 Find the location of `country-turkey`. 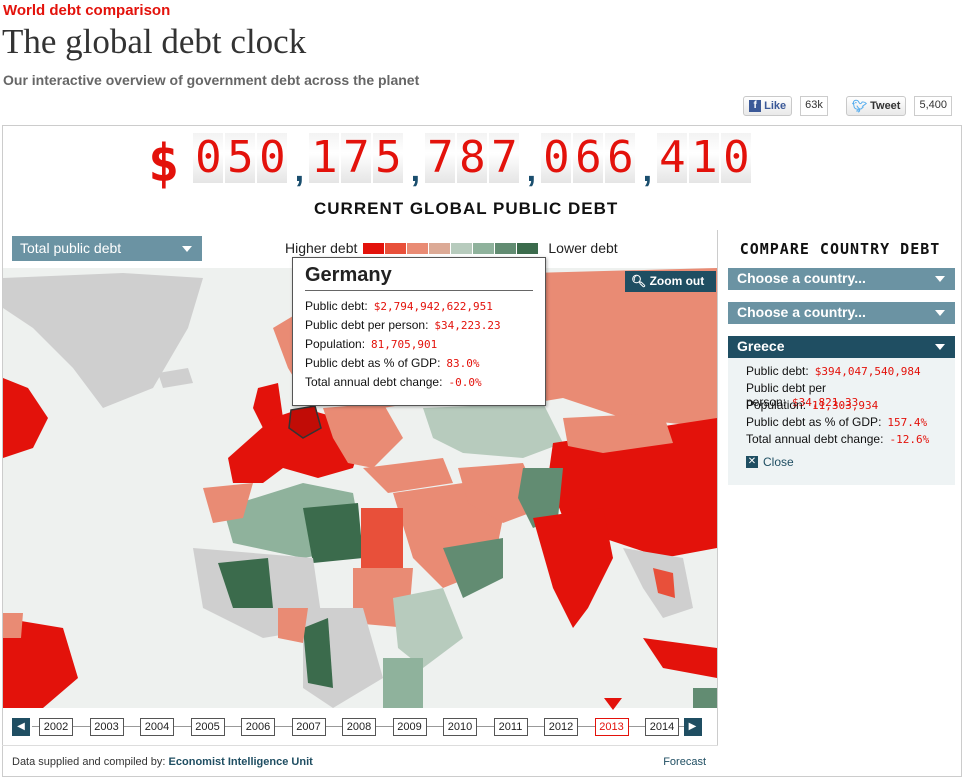

country-turkey is located at coordinates (408, 475).